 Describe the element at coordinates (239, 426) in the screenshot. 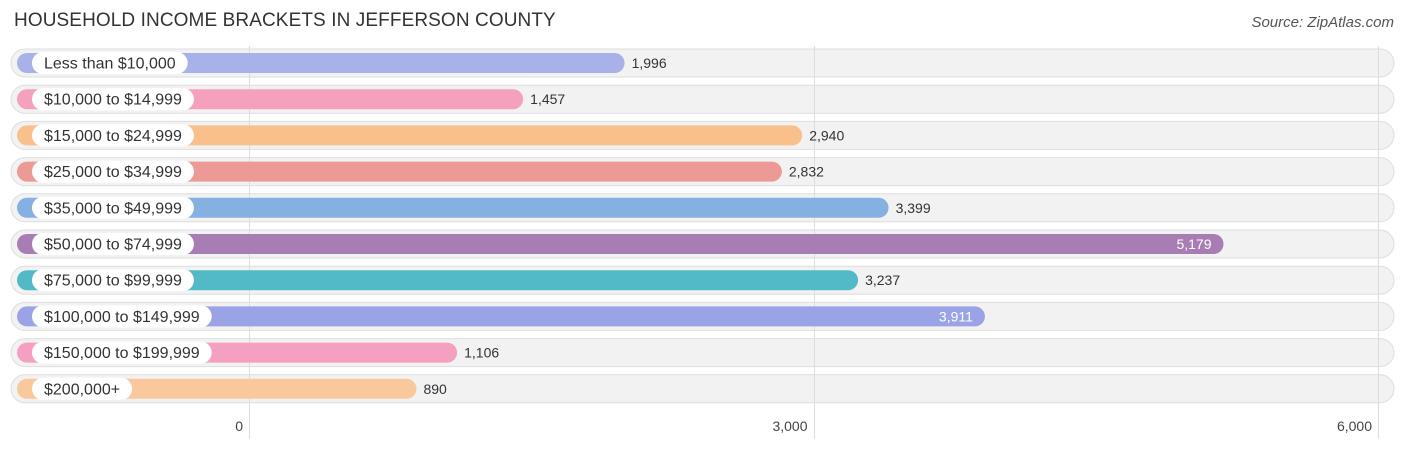

I see `x-tick-label: 0` at that location.